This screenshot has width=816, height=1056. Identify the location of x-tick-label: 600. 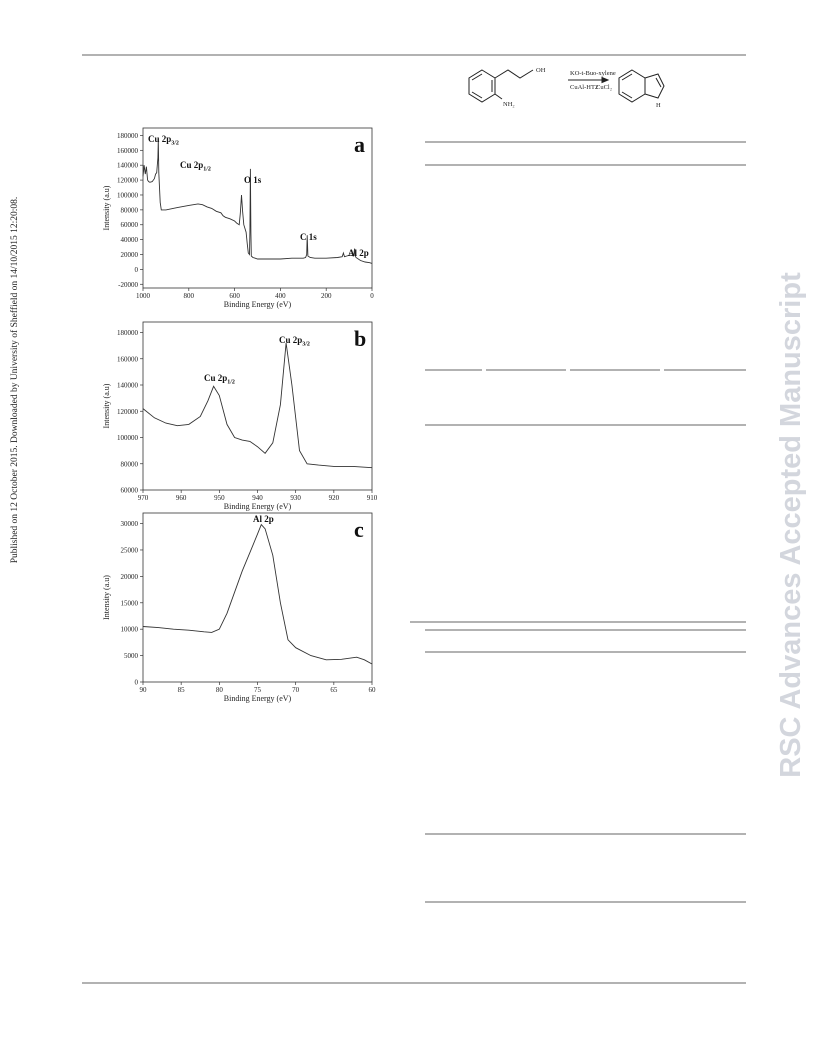
(234, 296).